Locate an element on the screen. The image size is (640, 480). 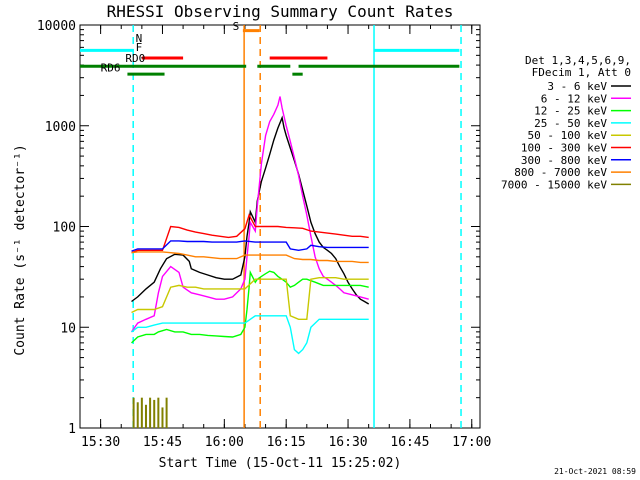
chart-title: RHESSI Observing Summary Count Rates is located at coordinates (280, 11).